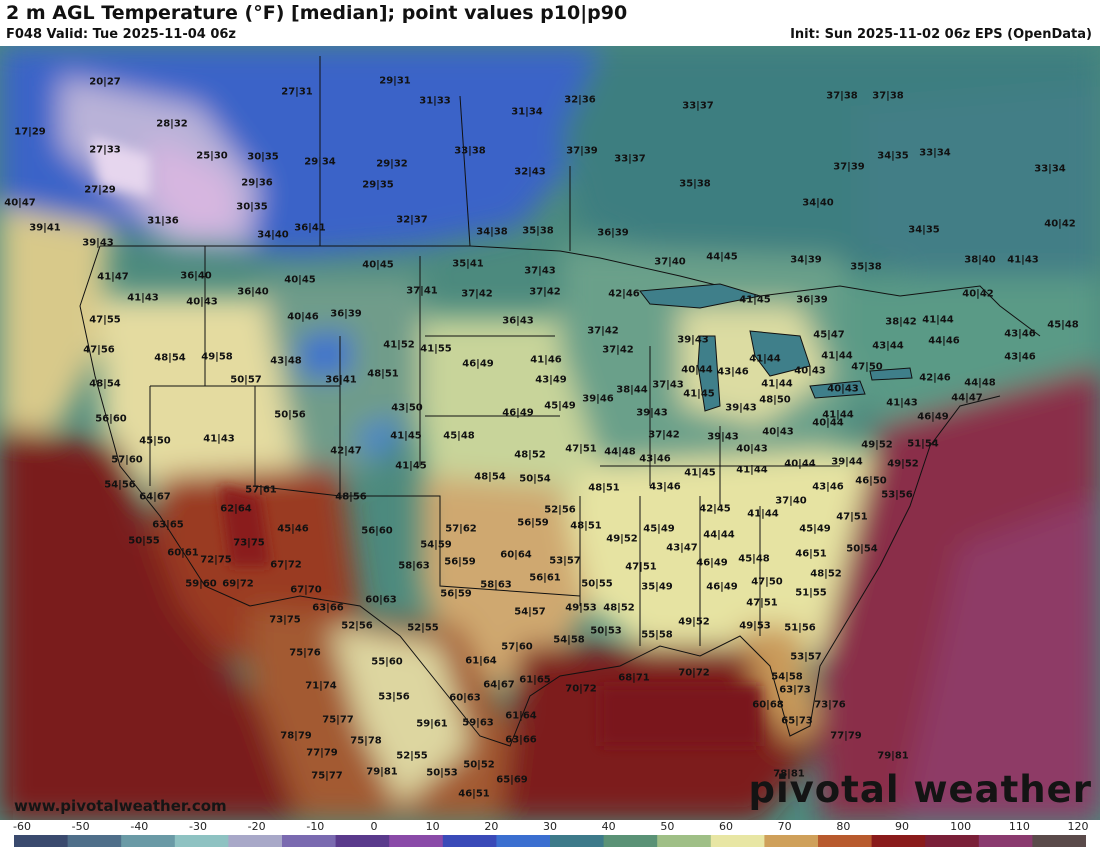  What do you see at coordinates (843, 826) in the screenshot?
I see `colorbar-tick-label: 80` at bounding box center [843, 826].